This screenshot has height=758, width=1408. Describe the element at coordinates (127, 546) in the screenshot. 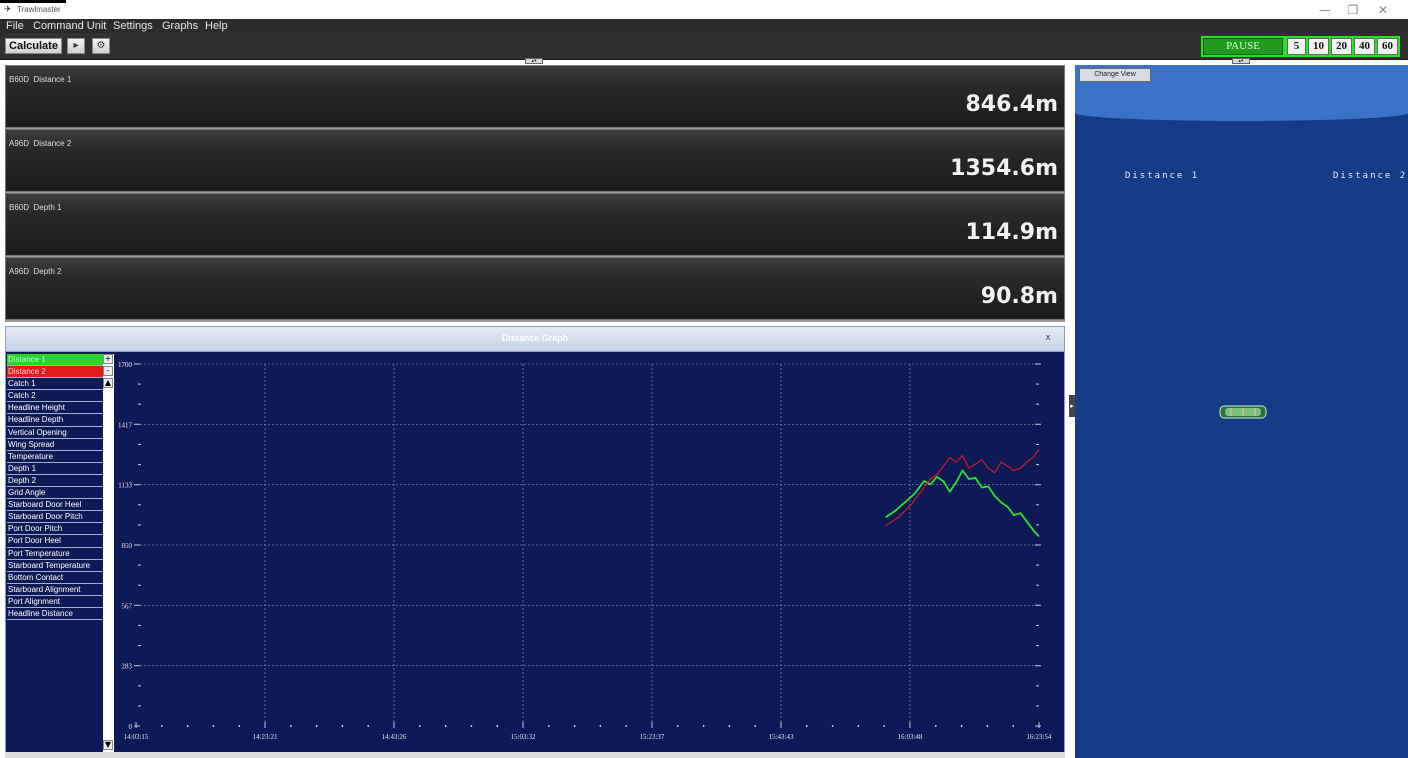

I see `y-tick-label: 850` at that location.